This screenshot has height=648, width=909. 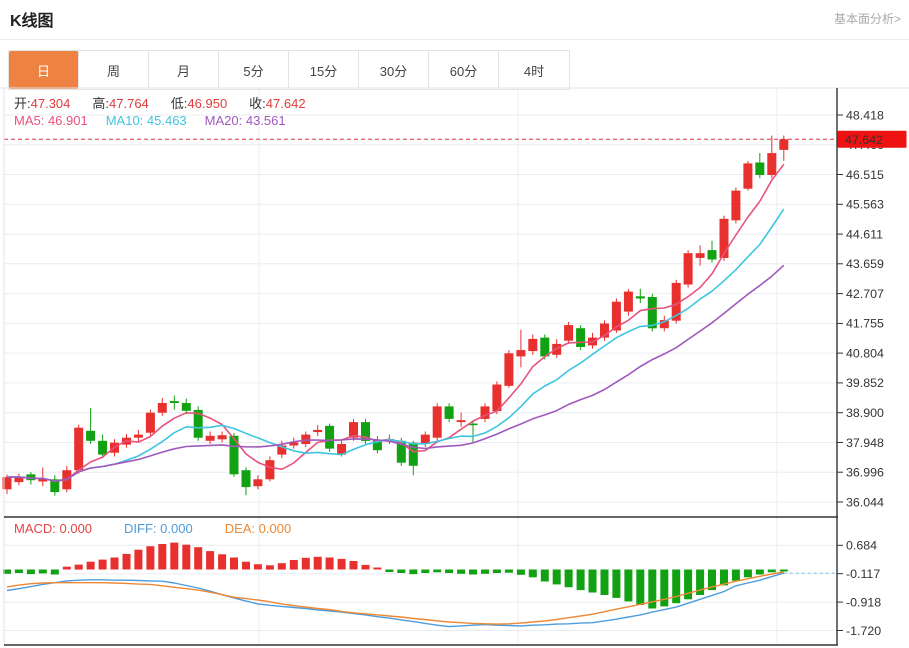 What do you see at coordinates (865, 294) in the screenshot?
I see `svg-text: 42.707` at bounding box center [865, 294].